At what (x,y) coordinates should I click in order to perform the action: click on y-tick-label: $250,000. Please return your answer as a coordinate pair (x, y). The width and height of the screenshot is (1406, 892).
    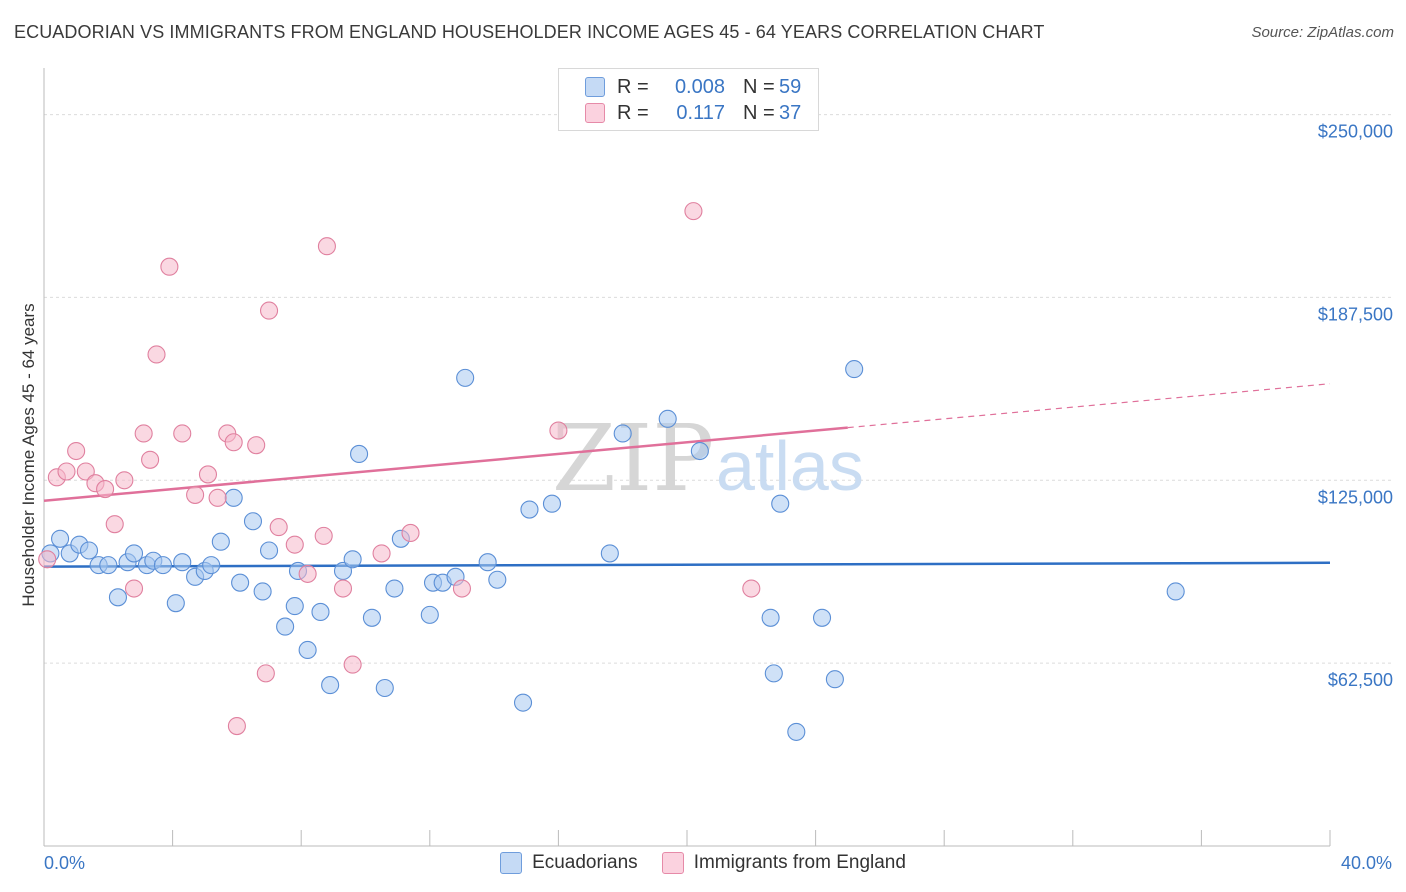
    Looking at the image, I should click on (1355, 132).